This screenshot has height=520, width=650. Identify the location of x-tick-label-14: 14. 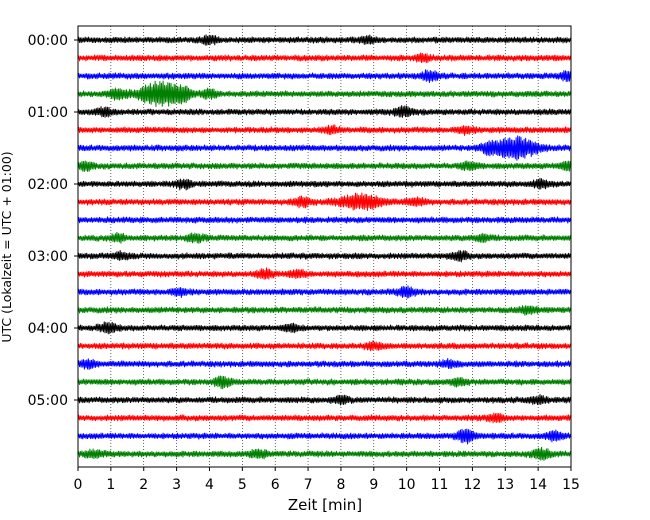
(538, 485).